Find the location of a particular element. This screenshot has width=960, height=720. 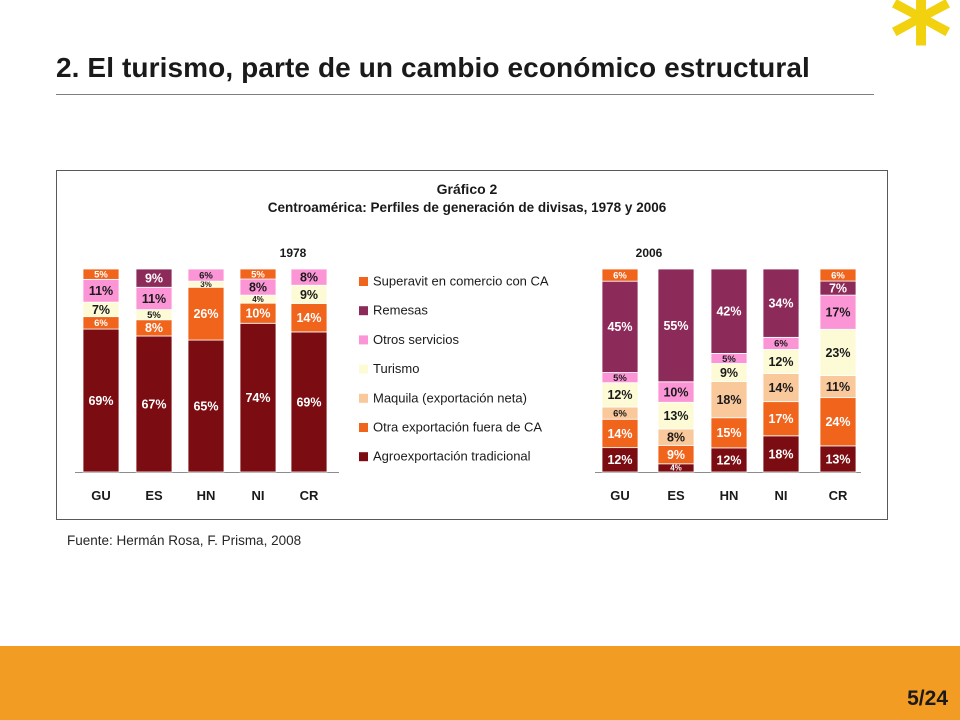

bar-segment-2006-ni-agroexportacion-tradicional is located at coordinates (781, 454).